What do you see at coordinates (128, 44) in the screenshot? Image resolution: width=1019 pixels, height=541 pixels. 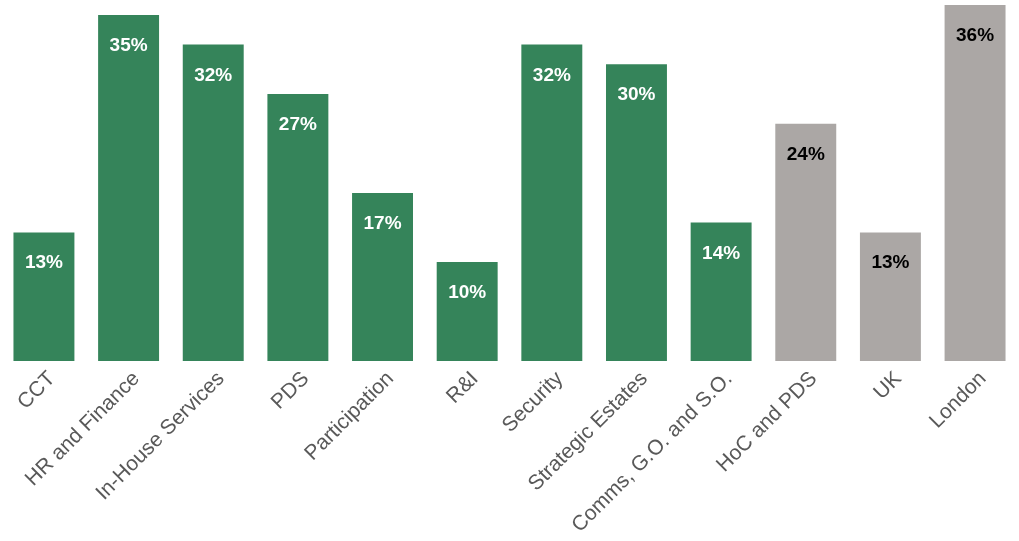 I see `data-label: 35%` at bounding box center [128, 44].